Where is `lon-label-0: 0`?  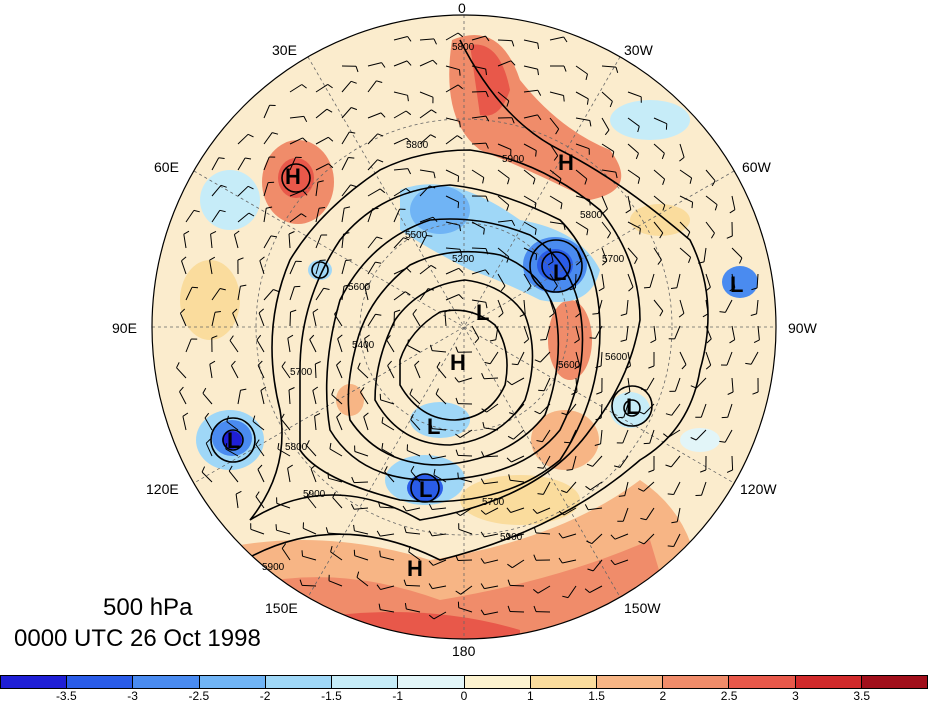
lon-label-0: 0 is located at coordinates (462, 8).